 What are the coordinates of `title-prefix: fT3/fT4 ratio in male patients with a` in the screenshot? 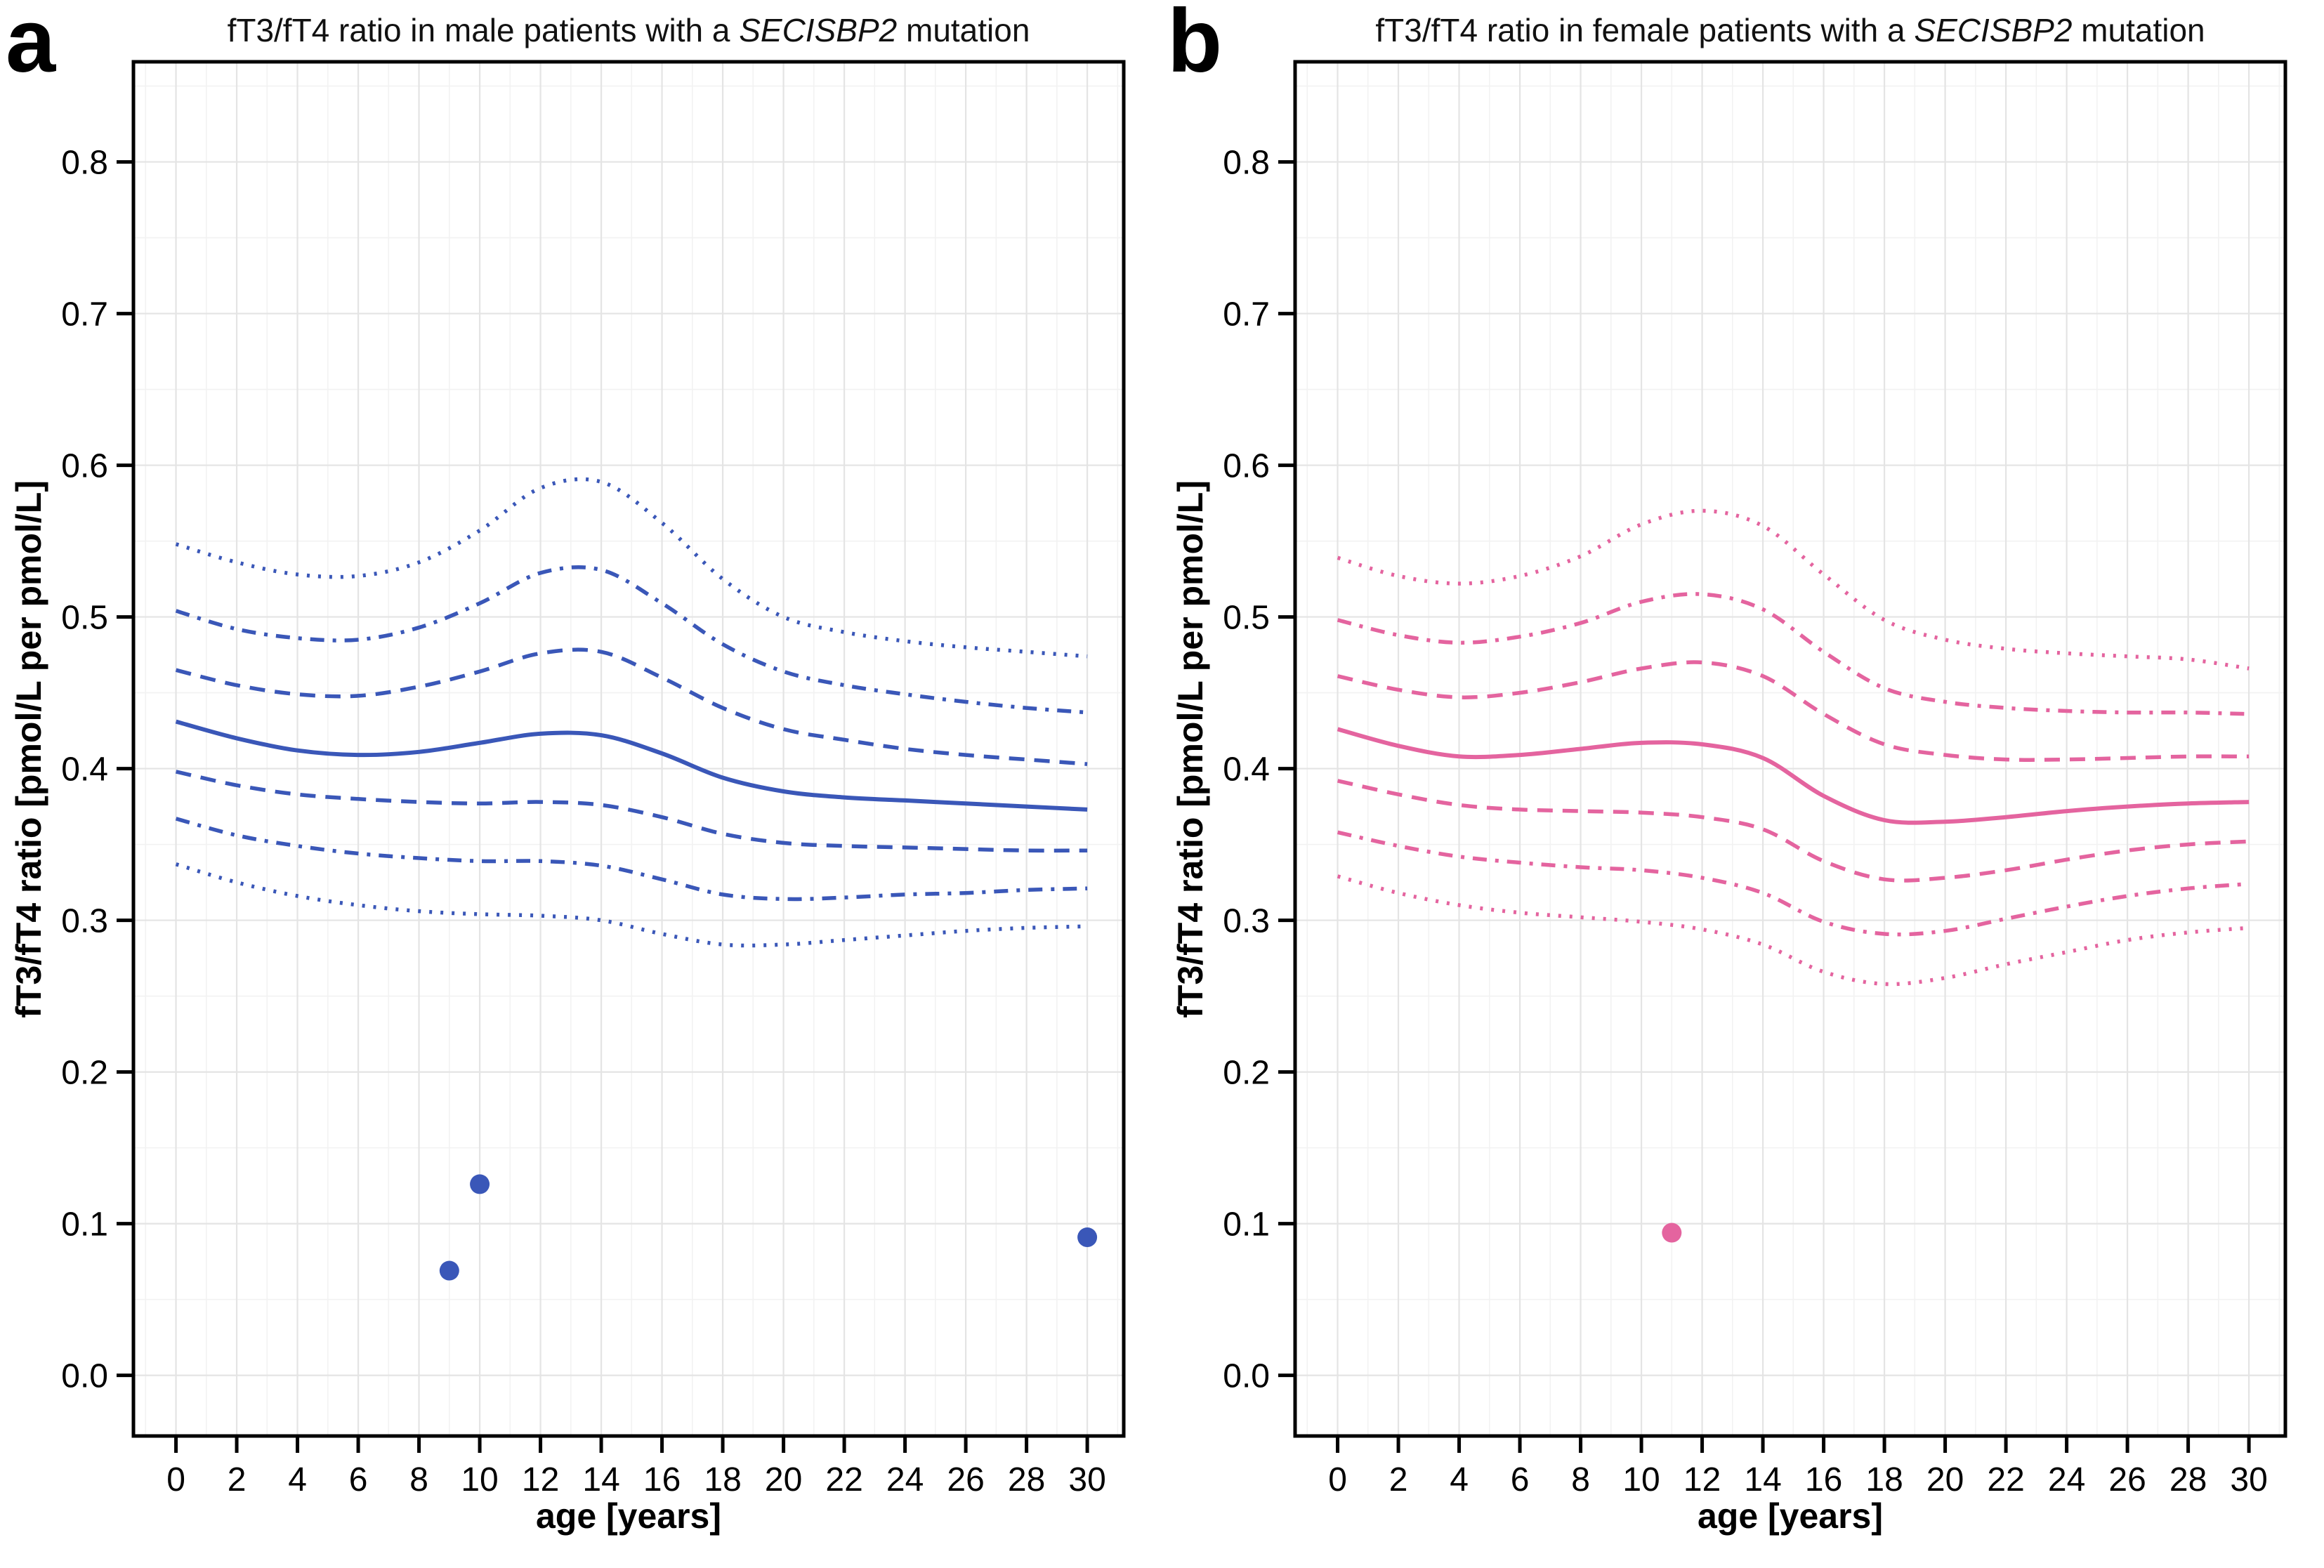 It's located at (483, 30).